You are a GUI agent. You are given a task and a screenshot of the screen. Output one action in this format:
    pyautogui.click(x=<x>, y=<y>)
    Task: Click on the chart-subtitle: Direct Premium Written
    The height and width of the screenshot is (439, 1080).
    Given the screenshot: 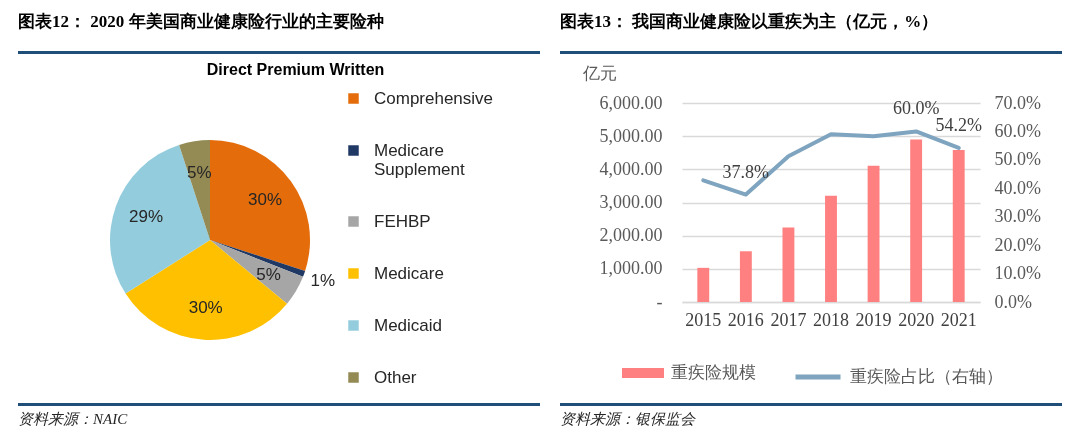 What is the action you would take?
    pyautogui.click(x=295, y=69)
    